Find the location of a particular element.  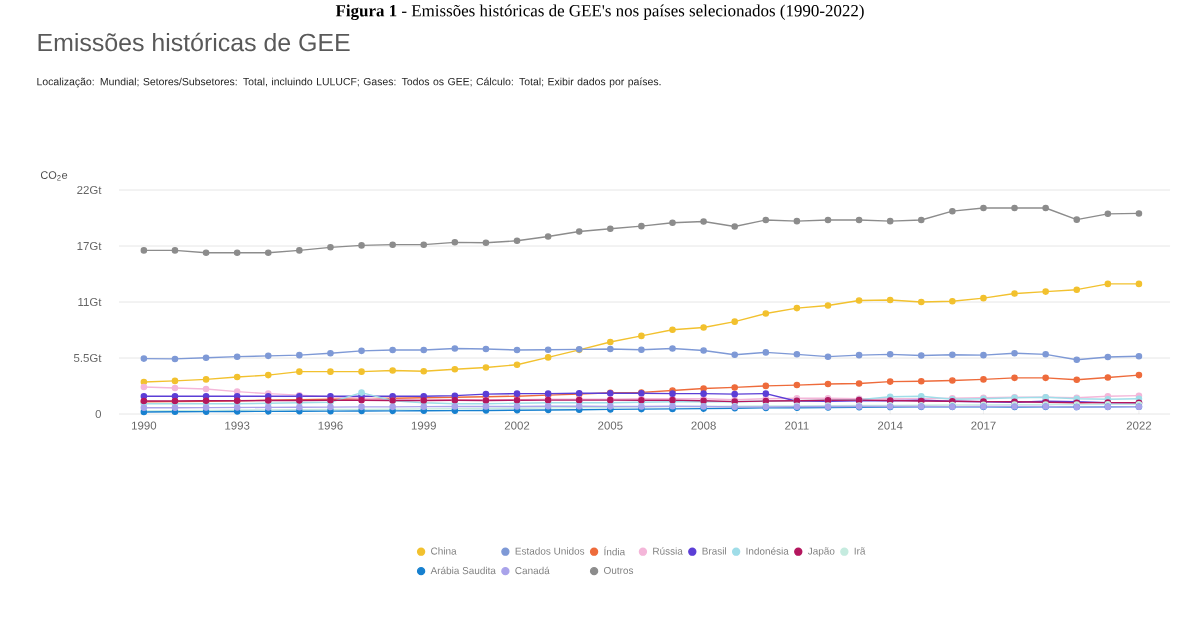

text: Localização: Mundial; Setores/Subsetores: Total, incluindo LULUCF; Gases: Todos os GEE; Cálculo: Total; Exibir dados por países. is located at coordinates (349, 82).